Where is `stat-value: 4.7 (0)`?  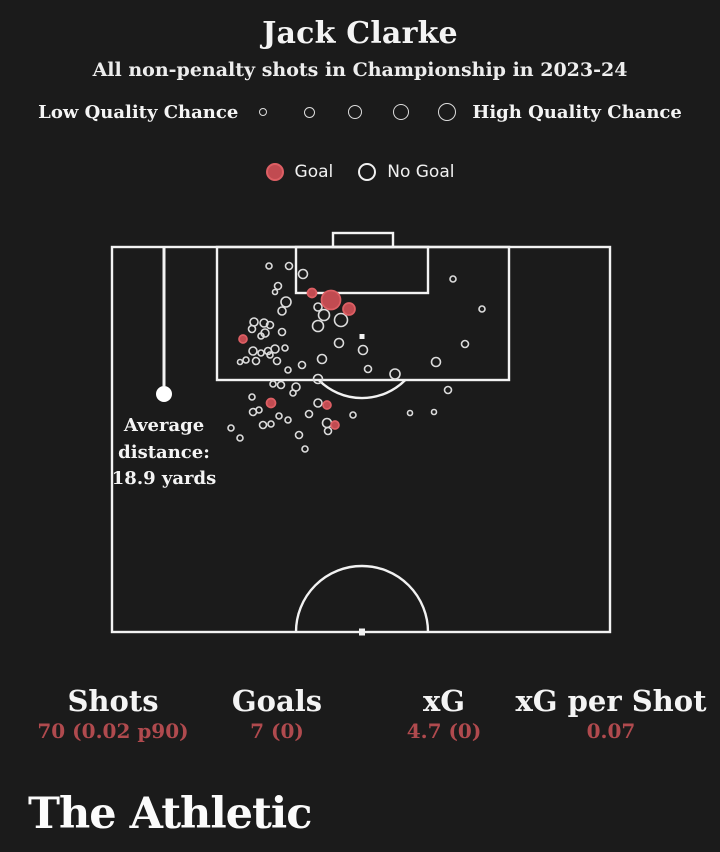
stat-value: 4.7 (0) is located at coordinates (444, 731).